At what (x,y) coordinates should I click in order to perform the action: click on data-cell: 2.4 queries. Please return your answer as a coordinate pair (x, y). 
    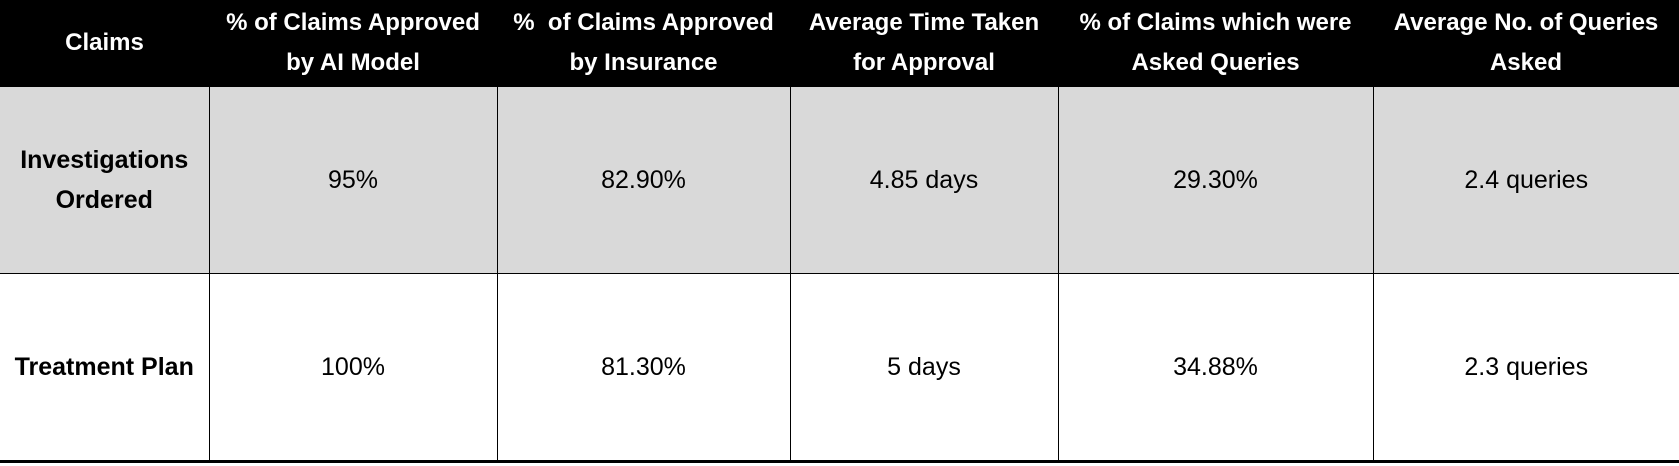
    Looking at the image, I should click on (1525, 180).